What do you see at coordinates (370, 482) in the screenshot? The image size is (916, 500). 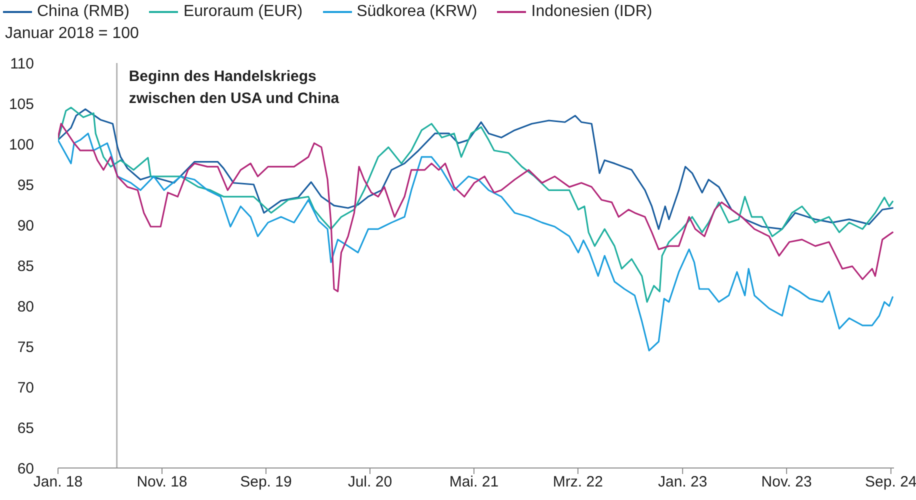 I see `x-tick-label: Jul. 20` at bounding box center [370, 482].